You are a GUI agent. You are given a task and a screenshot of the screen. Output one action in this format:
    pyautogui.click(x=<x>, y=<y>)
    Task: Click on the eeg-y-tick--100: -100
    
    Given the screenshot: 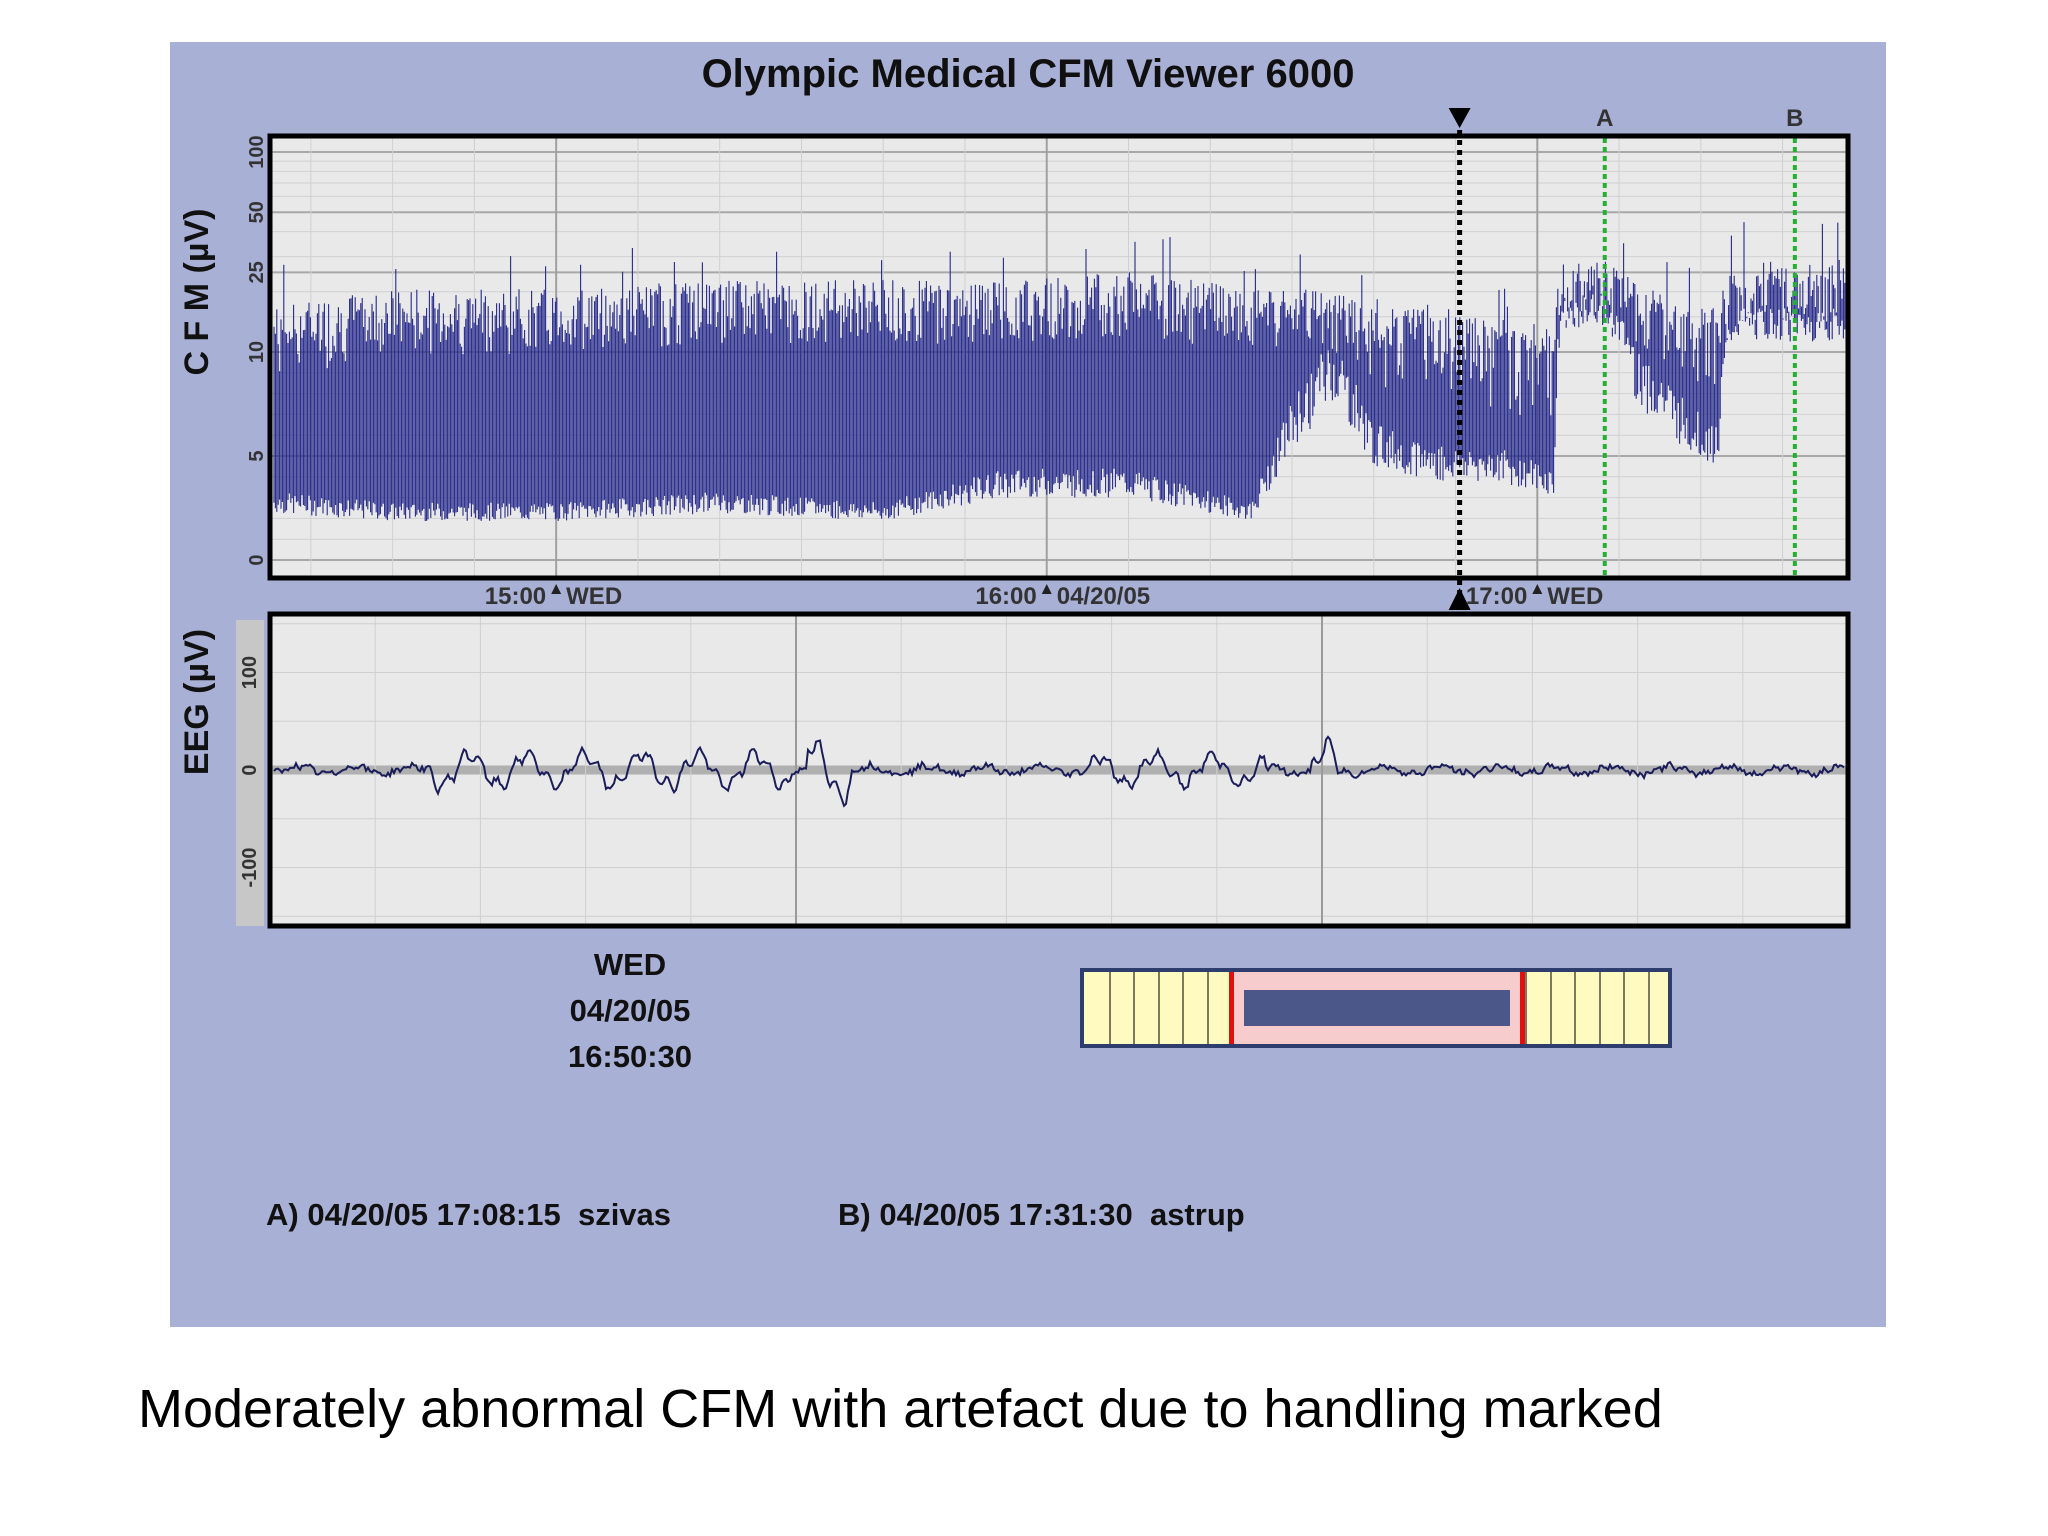 What is the action you would take?
    pyautogui.click(x=250, y=867)
    